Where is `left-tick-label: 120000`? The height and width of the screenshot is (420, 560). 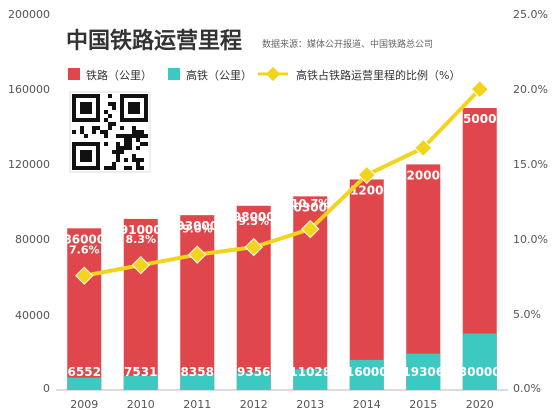
left-tick-label: 120000 is located at coordinates (29, 164).